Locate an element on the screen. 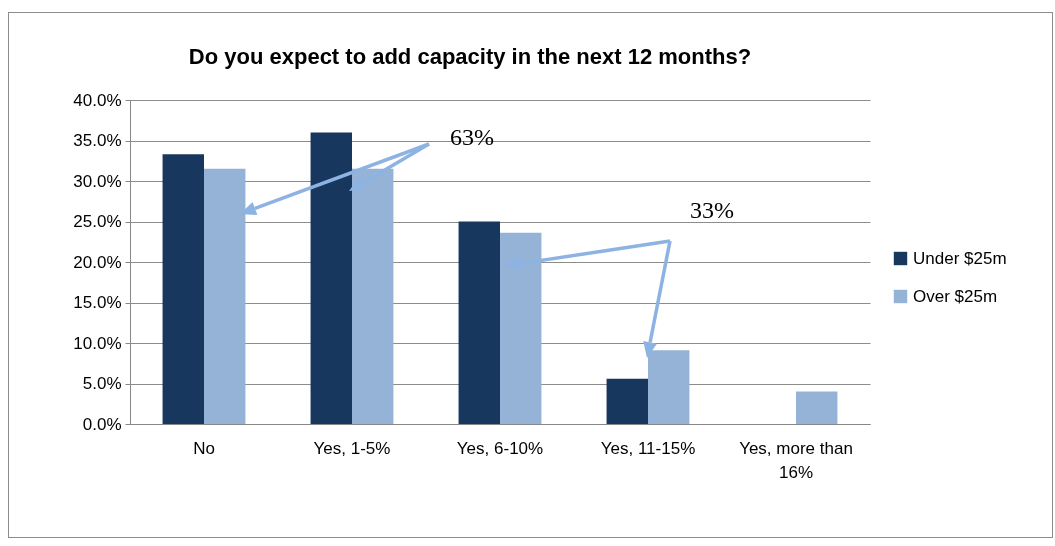 The image size is (1055, 546). x-tick-label: No is located at coordinates (204, 448).